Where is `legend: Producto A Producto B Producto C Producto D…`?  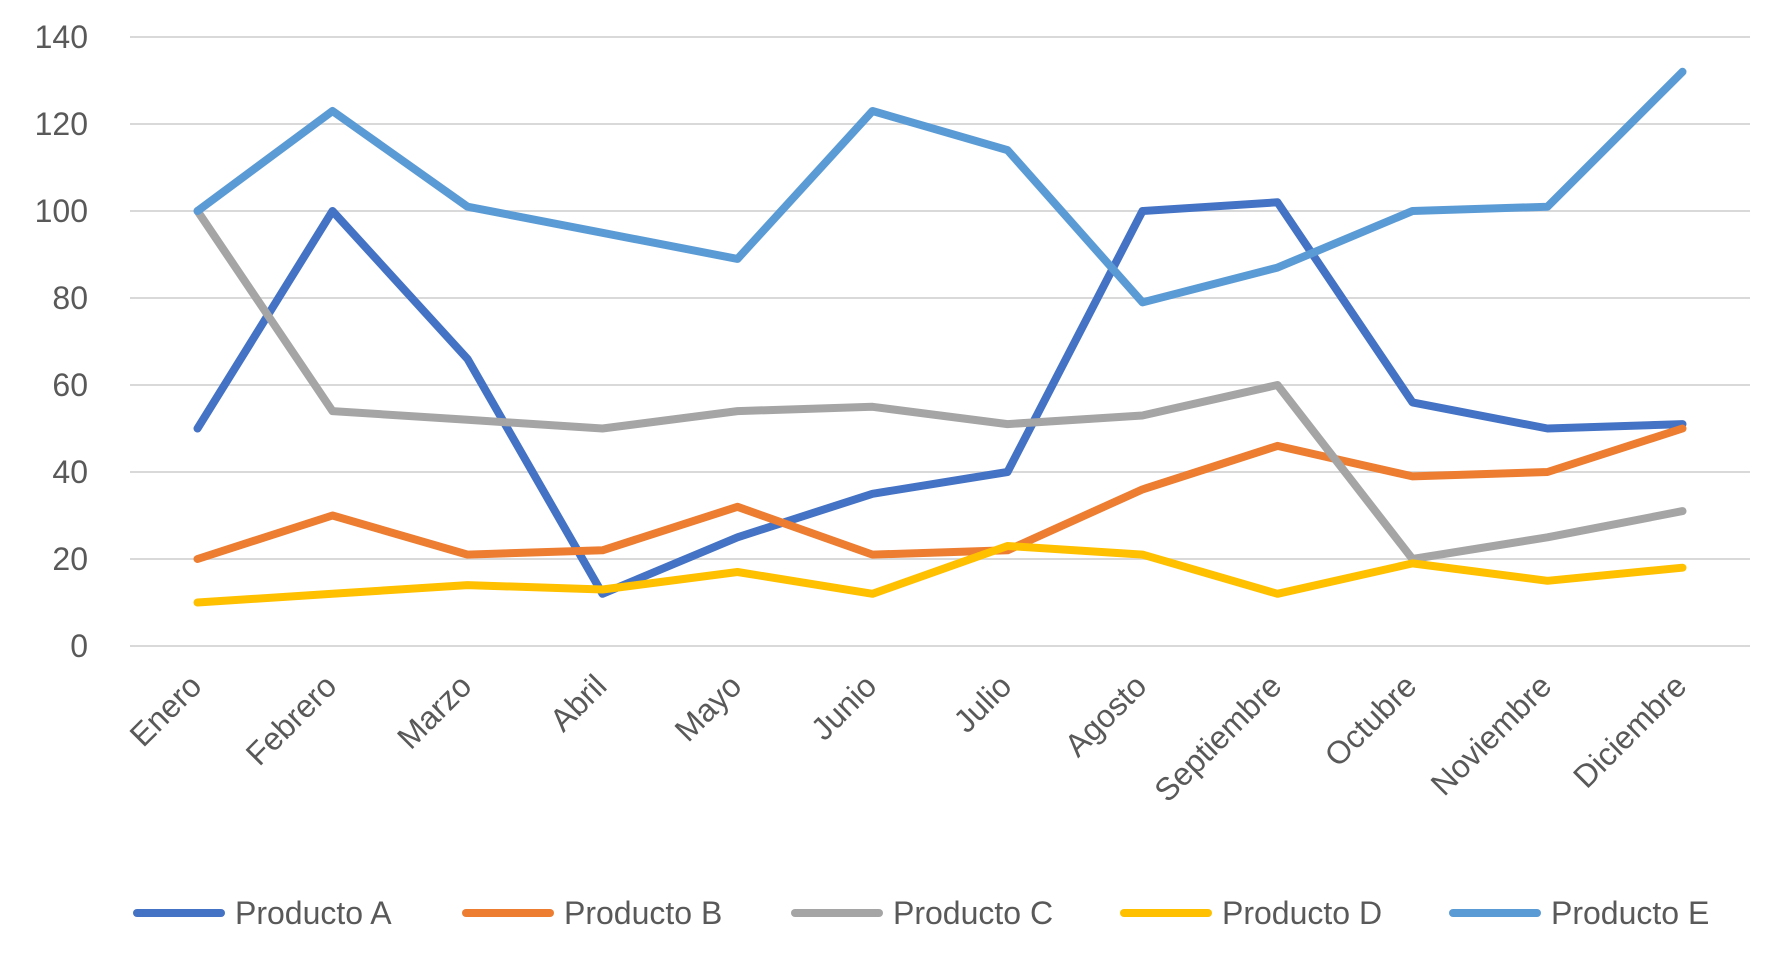
legend: Producto A Producto B Producto C Producto D… is located at coordinates (921, 913).